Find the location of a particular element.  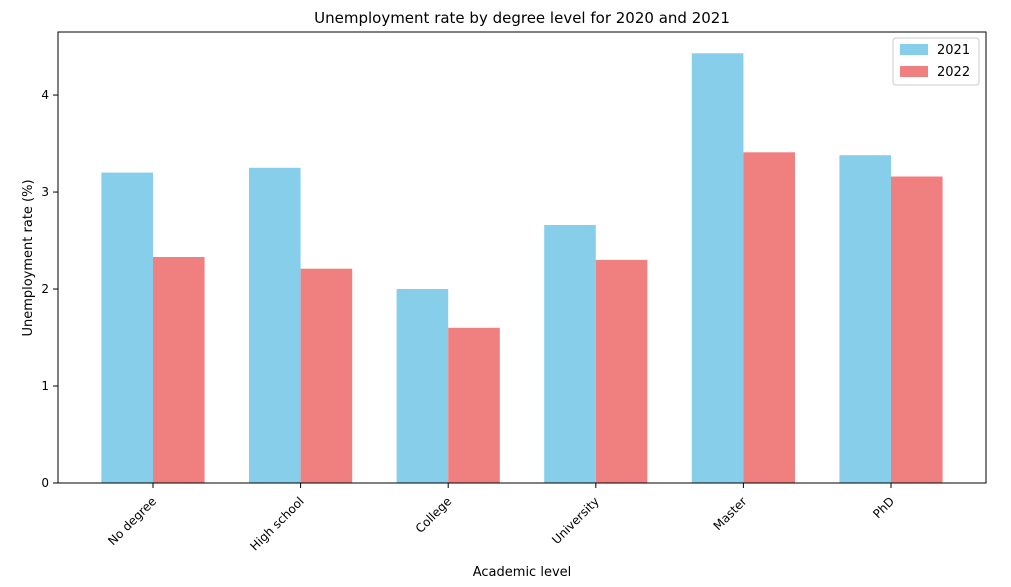

legend-label: 2021 is located at coordinates (953, 50).